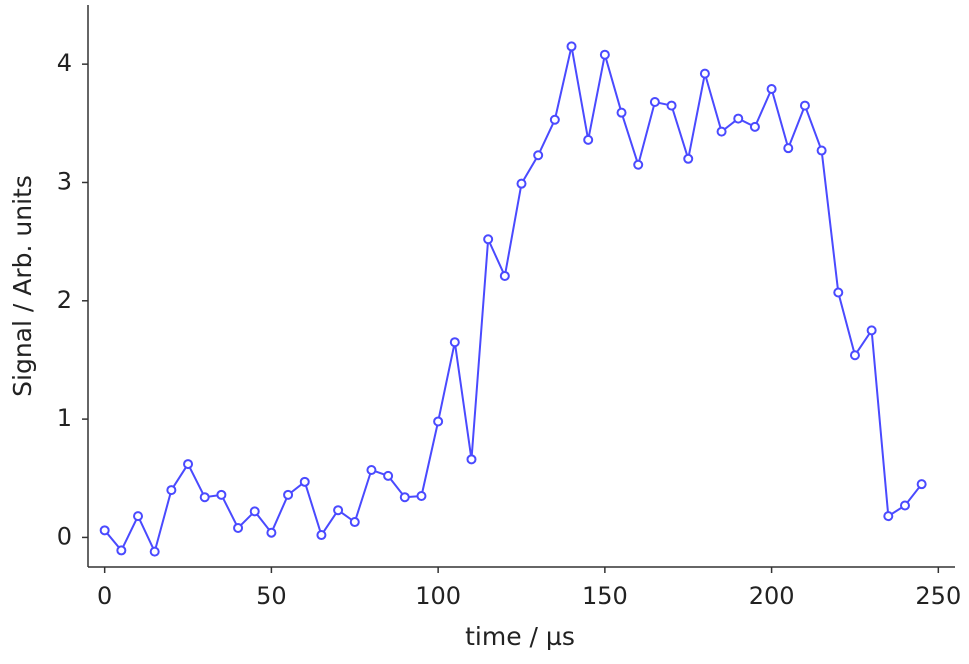 This screenshot has height=664, width=969. What do you see at coordinates (104, 596) in the screenshot?
I see `x-tick-label: 0` at bounding box center [104, 596].